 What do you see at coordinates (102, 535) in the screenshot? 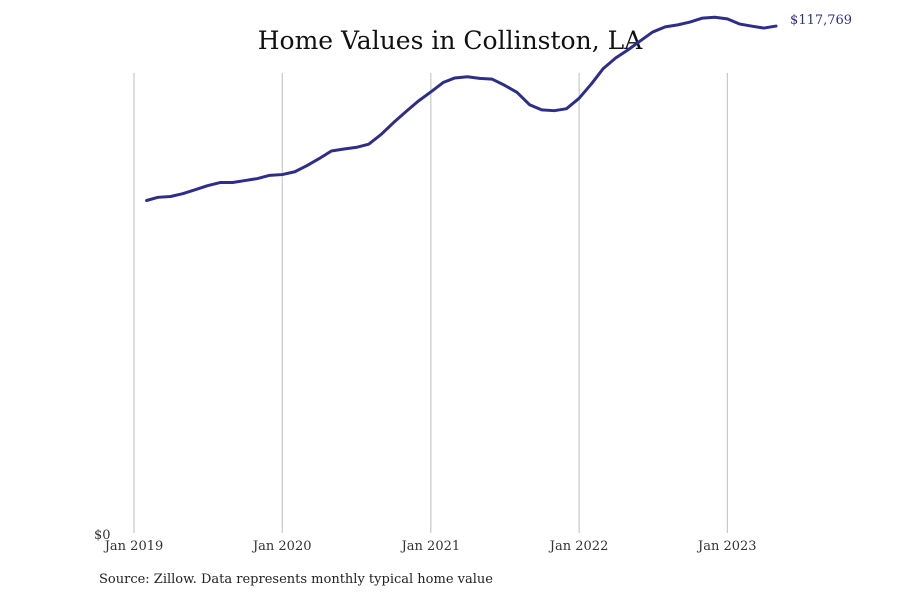
I see `y-axis-tick-label: $0` at bounding box center [102, 535].